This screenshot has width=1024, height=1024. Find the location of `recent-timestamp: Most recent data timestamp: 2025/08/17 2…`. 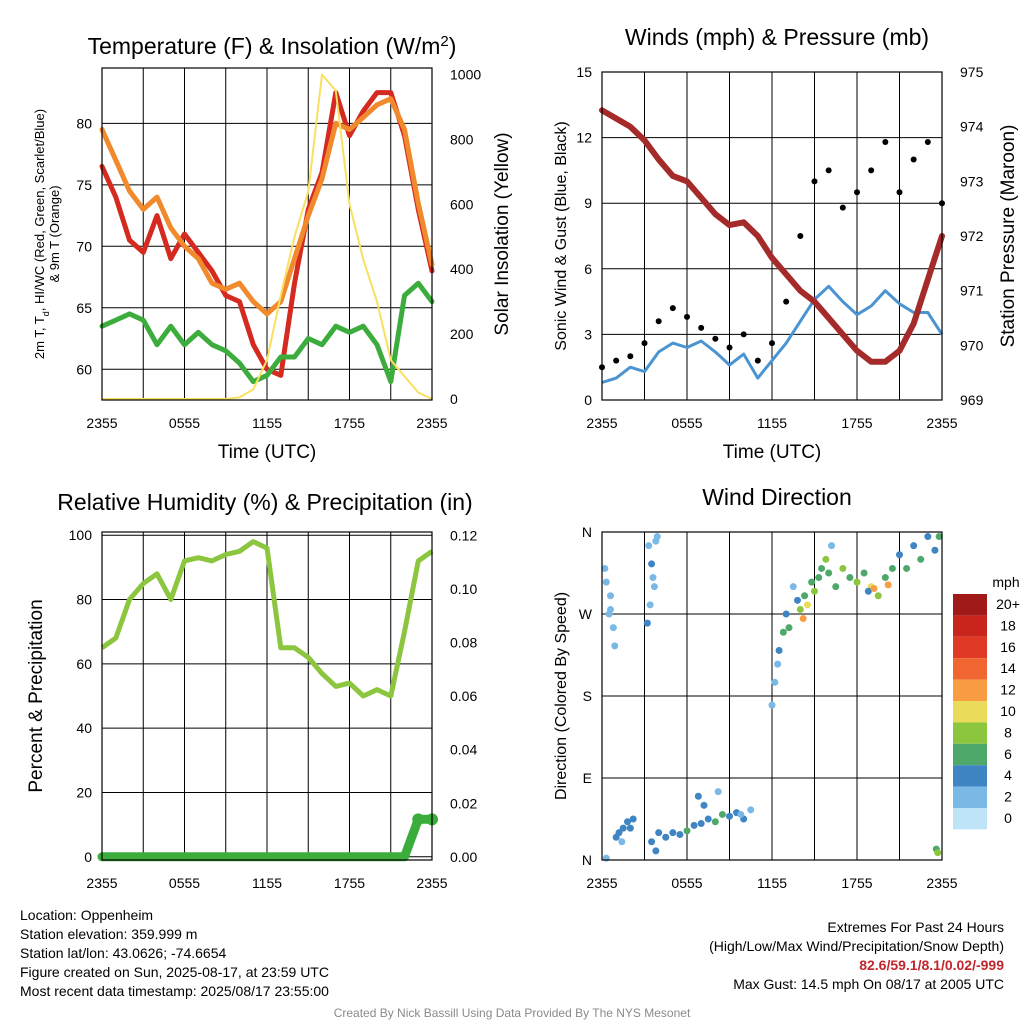

recent-timestamp: Most recent data timestamp: 2025/08/17 2… is located at coordinates (174, 991).